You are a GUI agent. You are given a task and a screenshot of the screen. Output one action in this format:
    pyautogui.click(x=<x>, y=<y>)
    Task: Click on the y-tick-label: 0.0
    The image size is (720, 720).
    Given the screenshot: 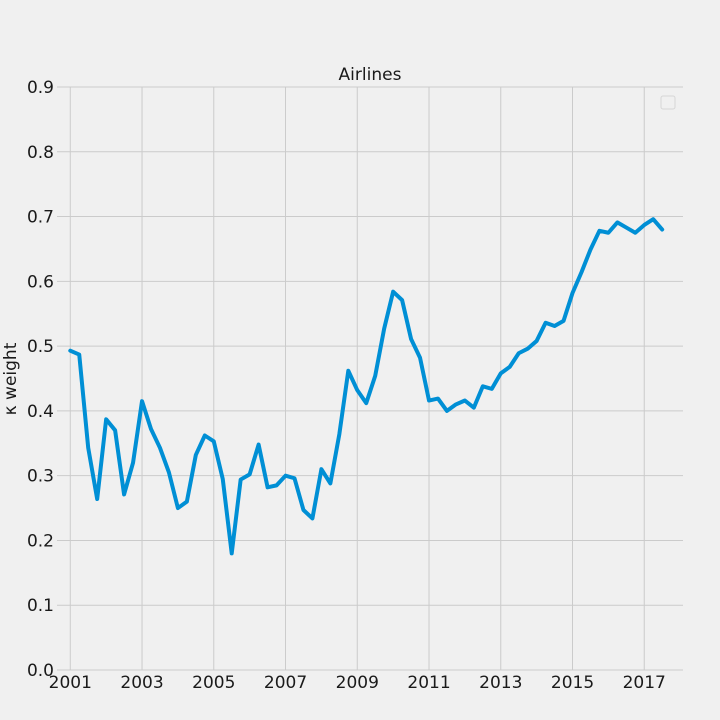 What is the action you would take?
    pyautogui.click(x=40, y=671)
    